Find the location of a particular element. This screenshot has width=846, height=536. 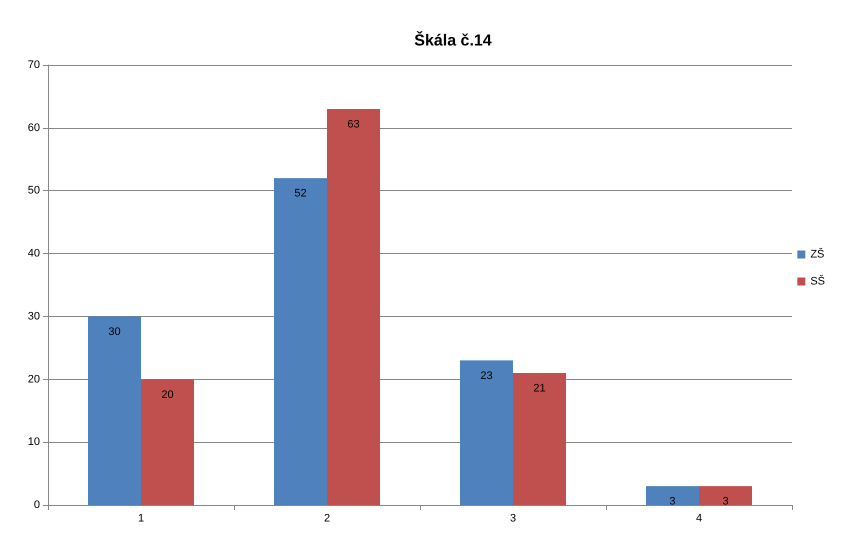

x-tick-label: 3 is located at coordinates (513, 518).